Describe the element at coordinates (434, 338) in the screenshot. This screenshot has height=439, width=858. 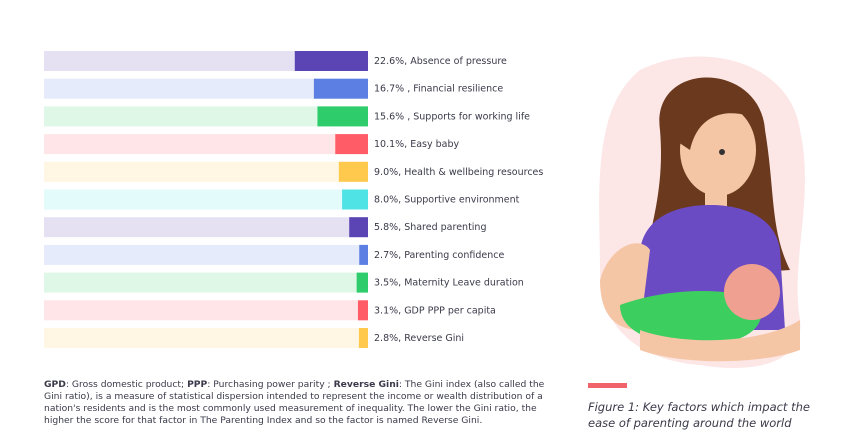
I see `category-label: Reverse Gini` at that location.